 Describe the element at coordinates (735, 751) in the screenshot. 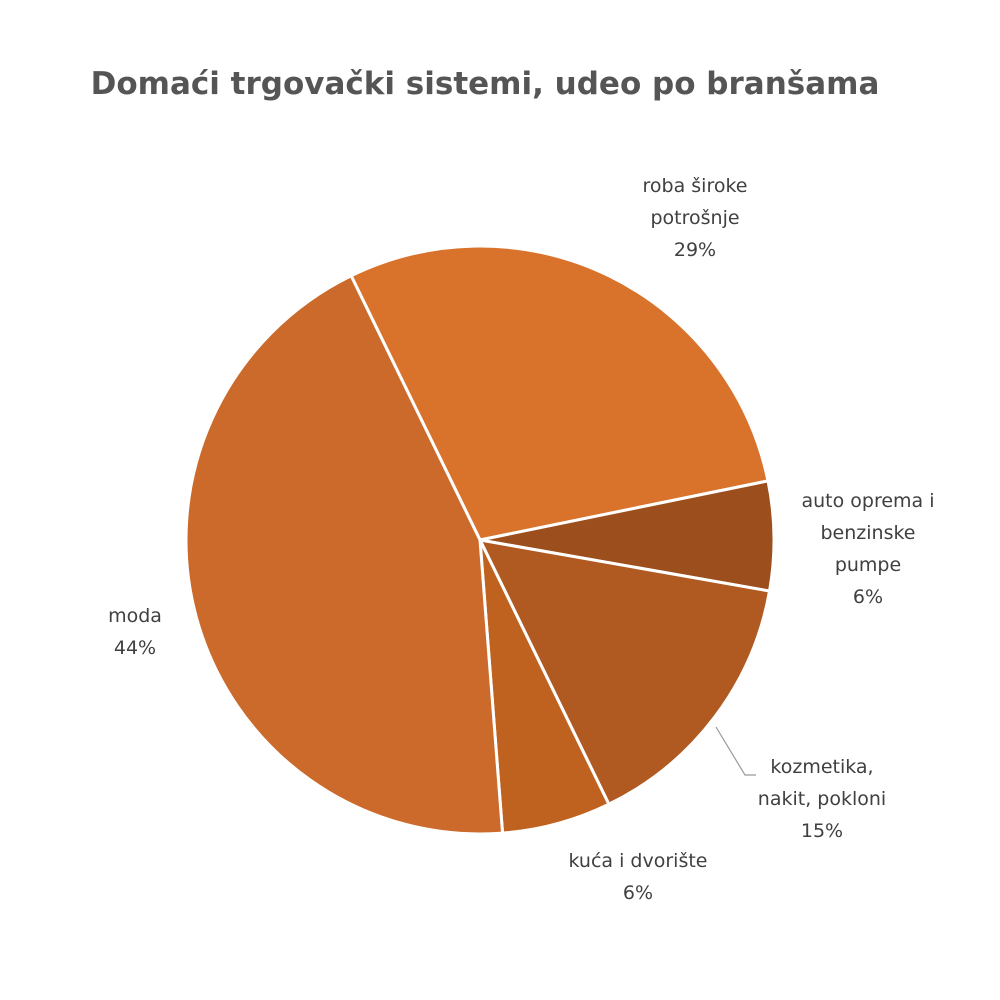

I see `leader-line` at that location.